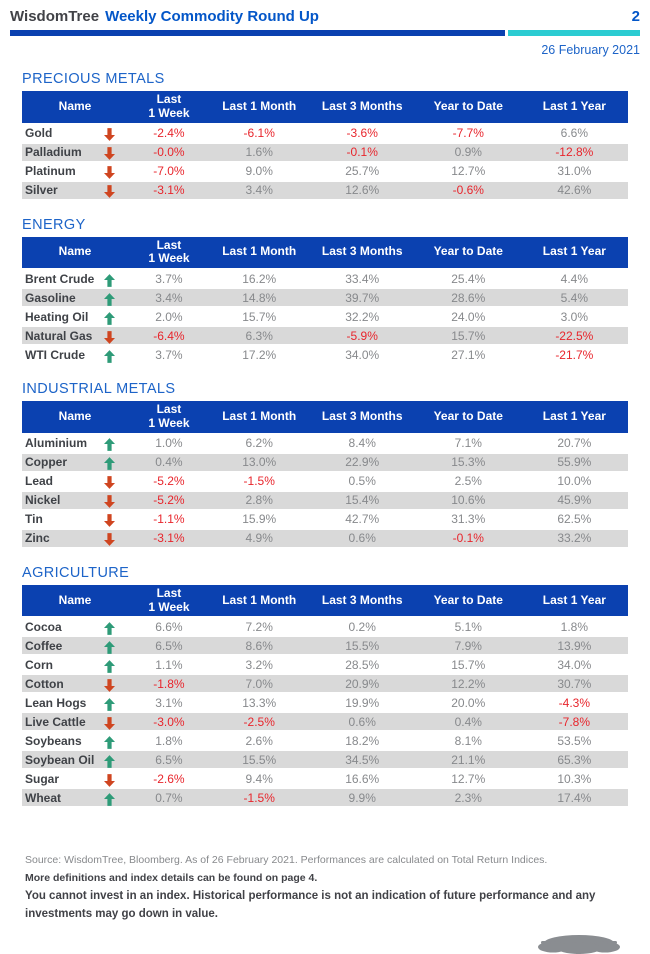 This screenshot has height=954, width=650. Describe the element at coordinates (44, 645) in the screenshot. I see `commodity-name: Coffee` at that location.